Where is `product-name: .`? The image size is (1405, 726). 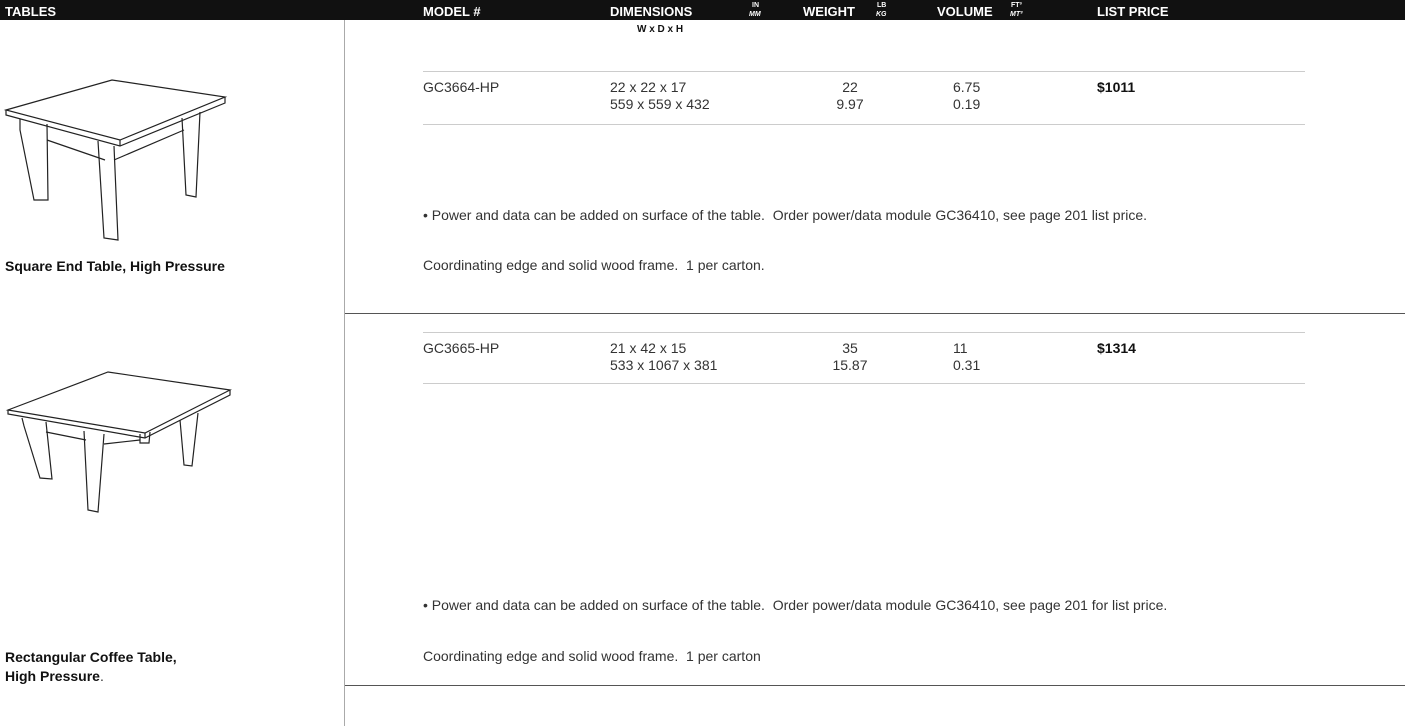
product-name: . is located at coordinates (101, 676).